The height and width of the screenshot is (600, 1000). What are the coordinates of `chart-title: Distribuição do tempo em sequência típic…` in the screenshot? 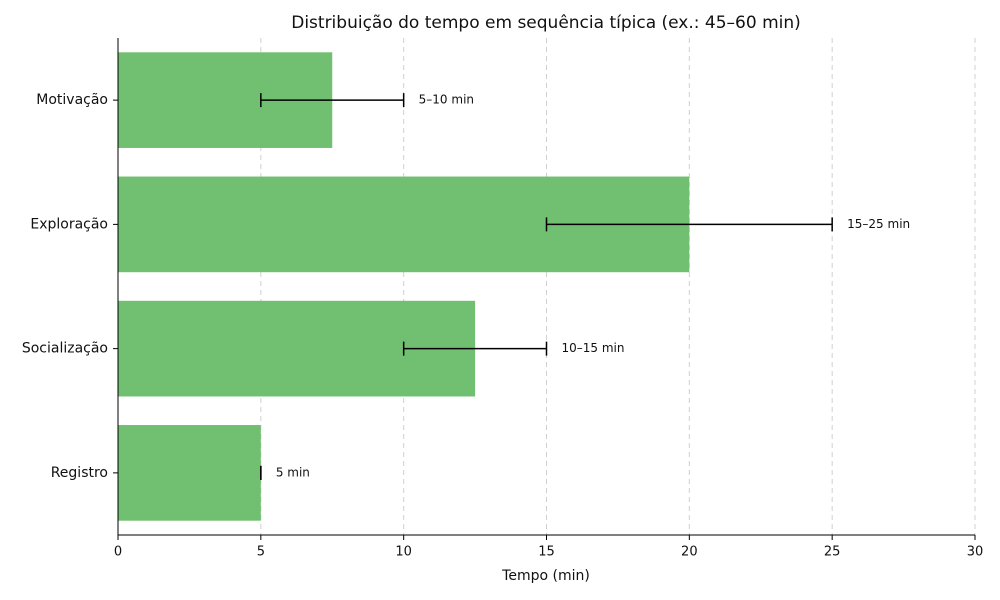 It's located at (546, 23).